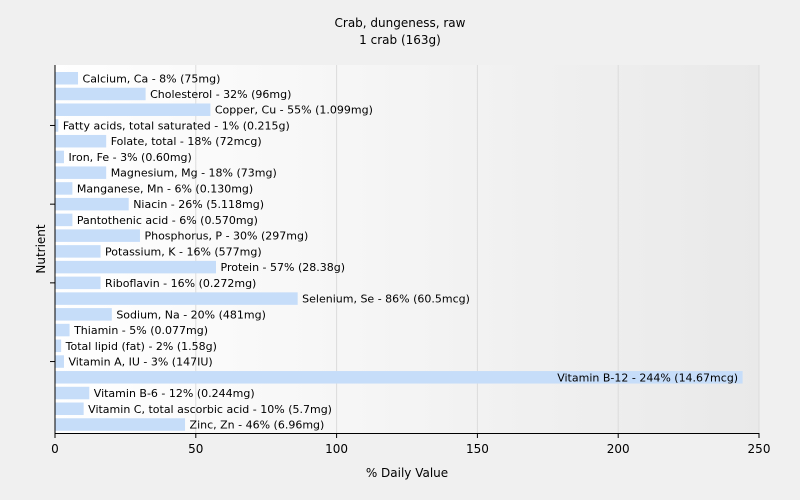 The height and width of the screenshot is (500, 800). What do you see at coordinates (198, 204) in the screenshot?
I see `bar-label: Niacin - 26% (5.118mg)` at bounding box center [198, 204].